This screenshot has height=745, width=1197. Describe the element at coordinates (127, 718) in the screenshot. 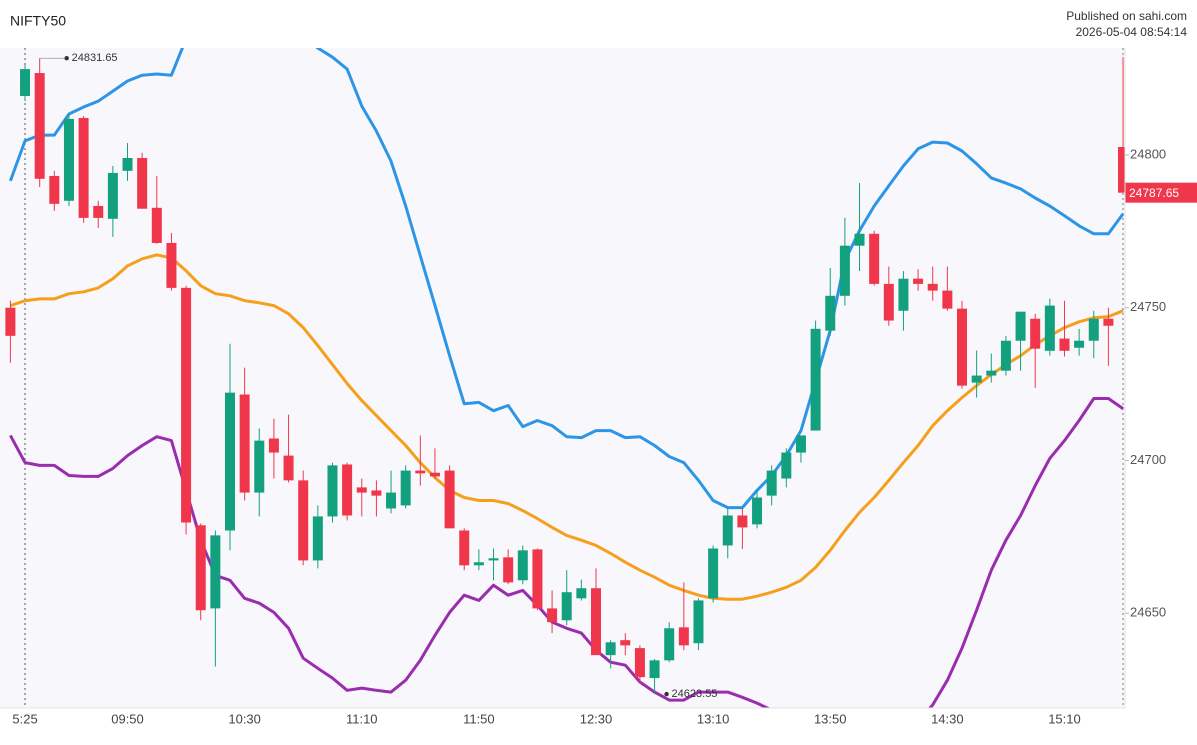

I see `x-tick-label: 09:50` at that location.